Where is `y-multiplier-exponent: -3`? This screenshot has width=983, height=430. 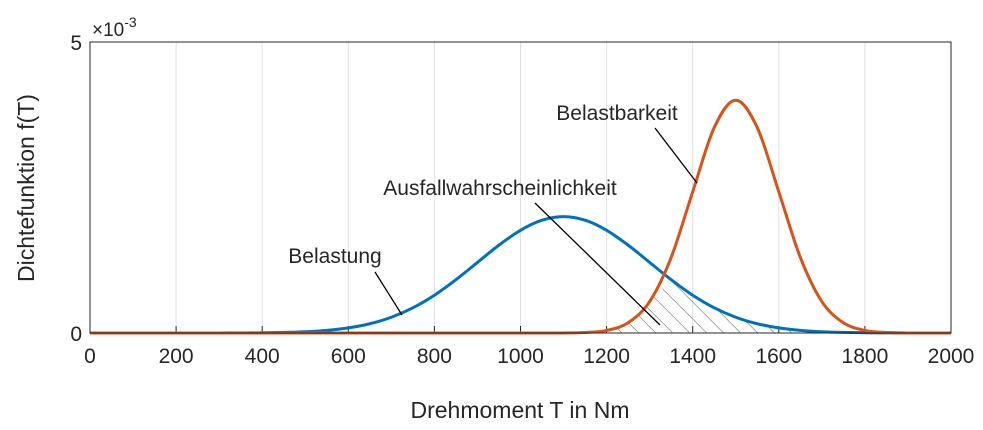 y-multiplier-exponent: -3 is located at coordinates (130, 22).